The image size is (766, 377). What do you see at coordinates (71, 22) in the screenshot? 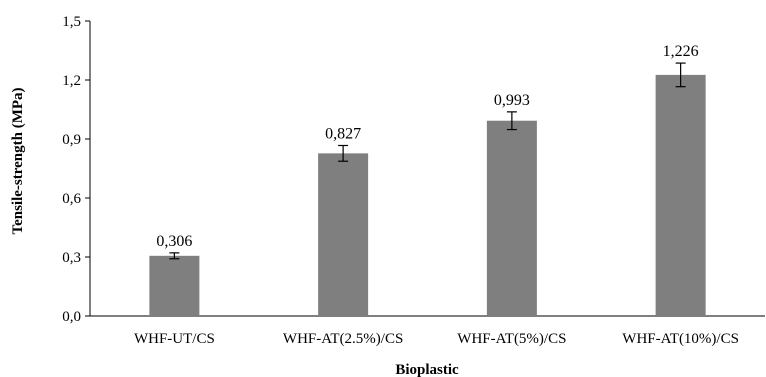
I see `y-tick-label: 1,5` at bounding box center [71, 22].